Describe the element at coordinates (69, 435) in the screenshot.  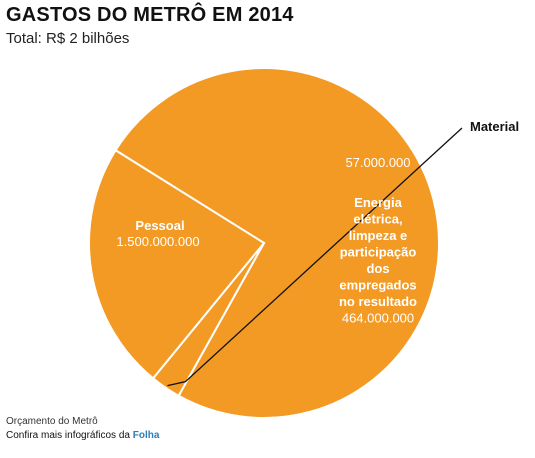
I see `credit-prefix: Confira mais infográficos da` at that location.